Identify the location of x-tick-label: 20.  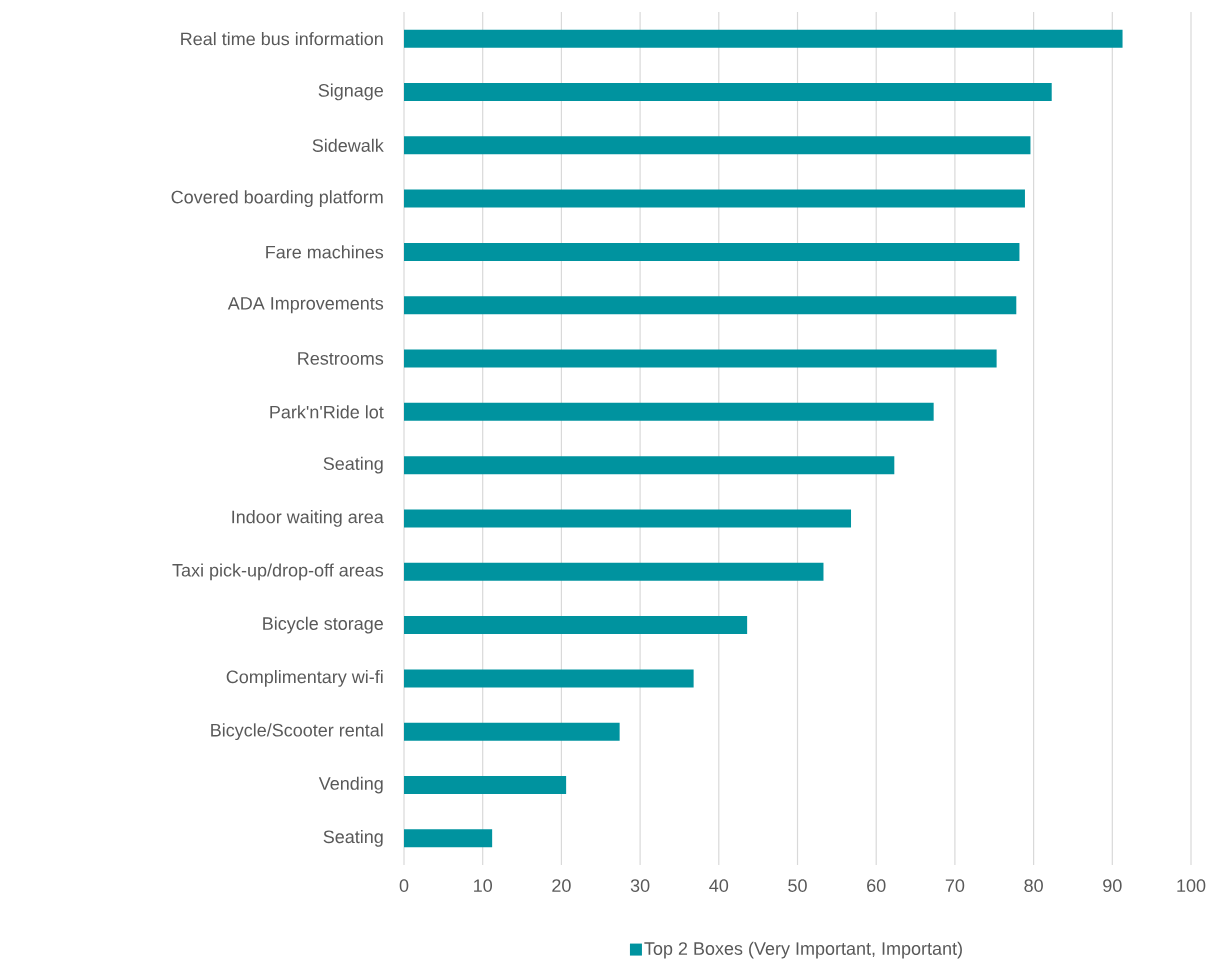
(561, 885).